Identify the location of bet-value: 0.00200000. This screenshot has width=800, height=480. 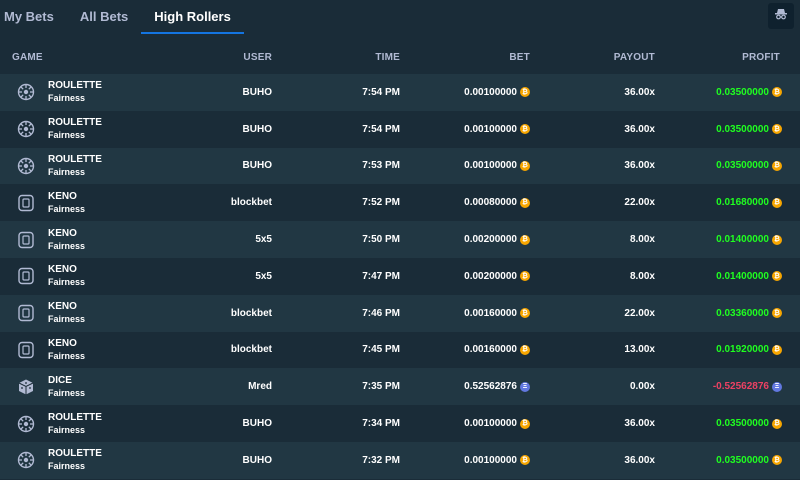
(490, 240).